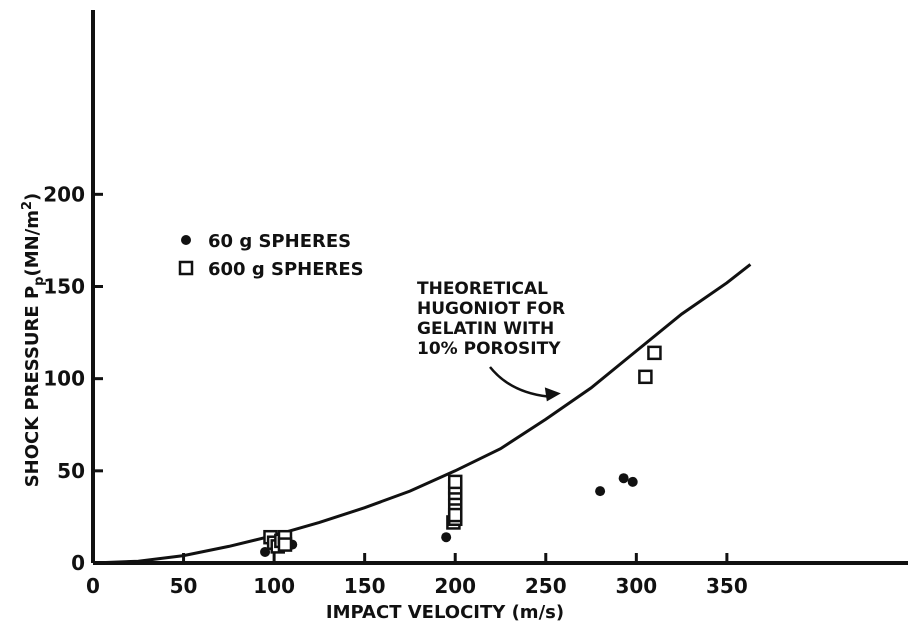 This screenshot has width=914, height=637. What do you see at coordinates (455, 586) in the screenshot?
I see `x-tick-label: 200` at bounding box center [455, 586].